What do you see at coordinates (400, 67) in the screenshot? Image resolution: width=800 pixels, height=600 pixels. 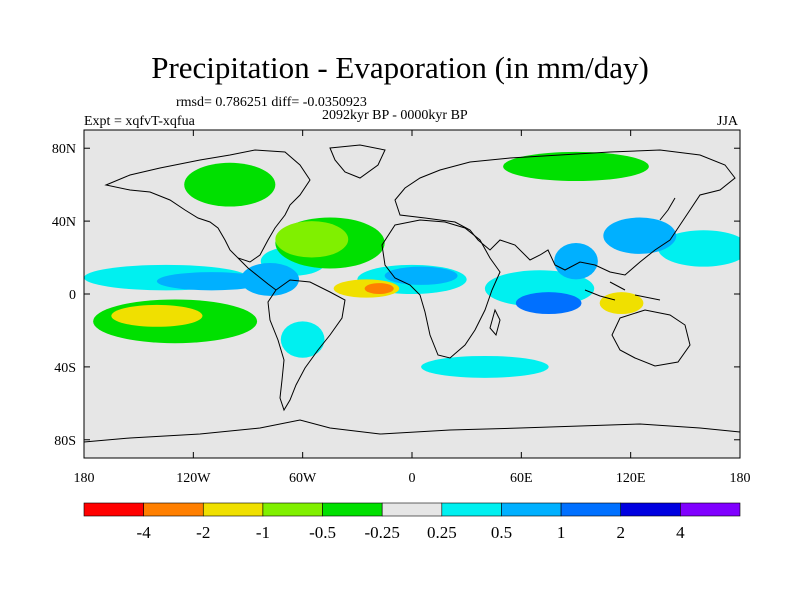 I see `map-title: Precipitation - Evaporation (in mm/day)` at bounding box center [400, 67].